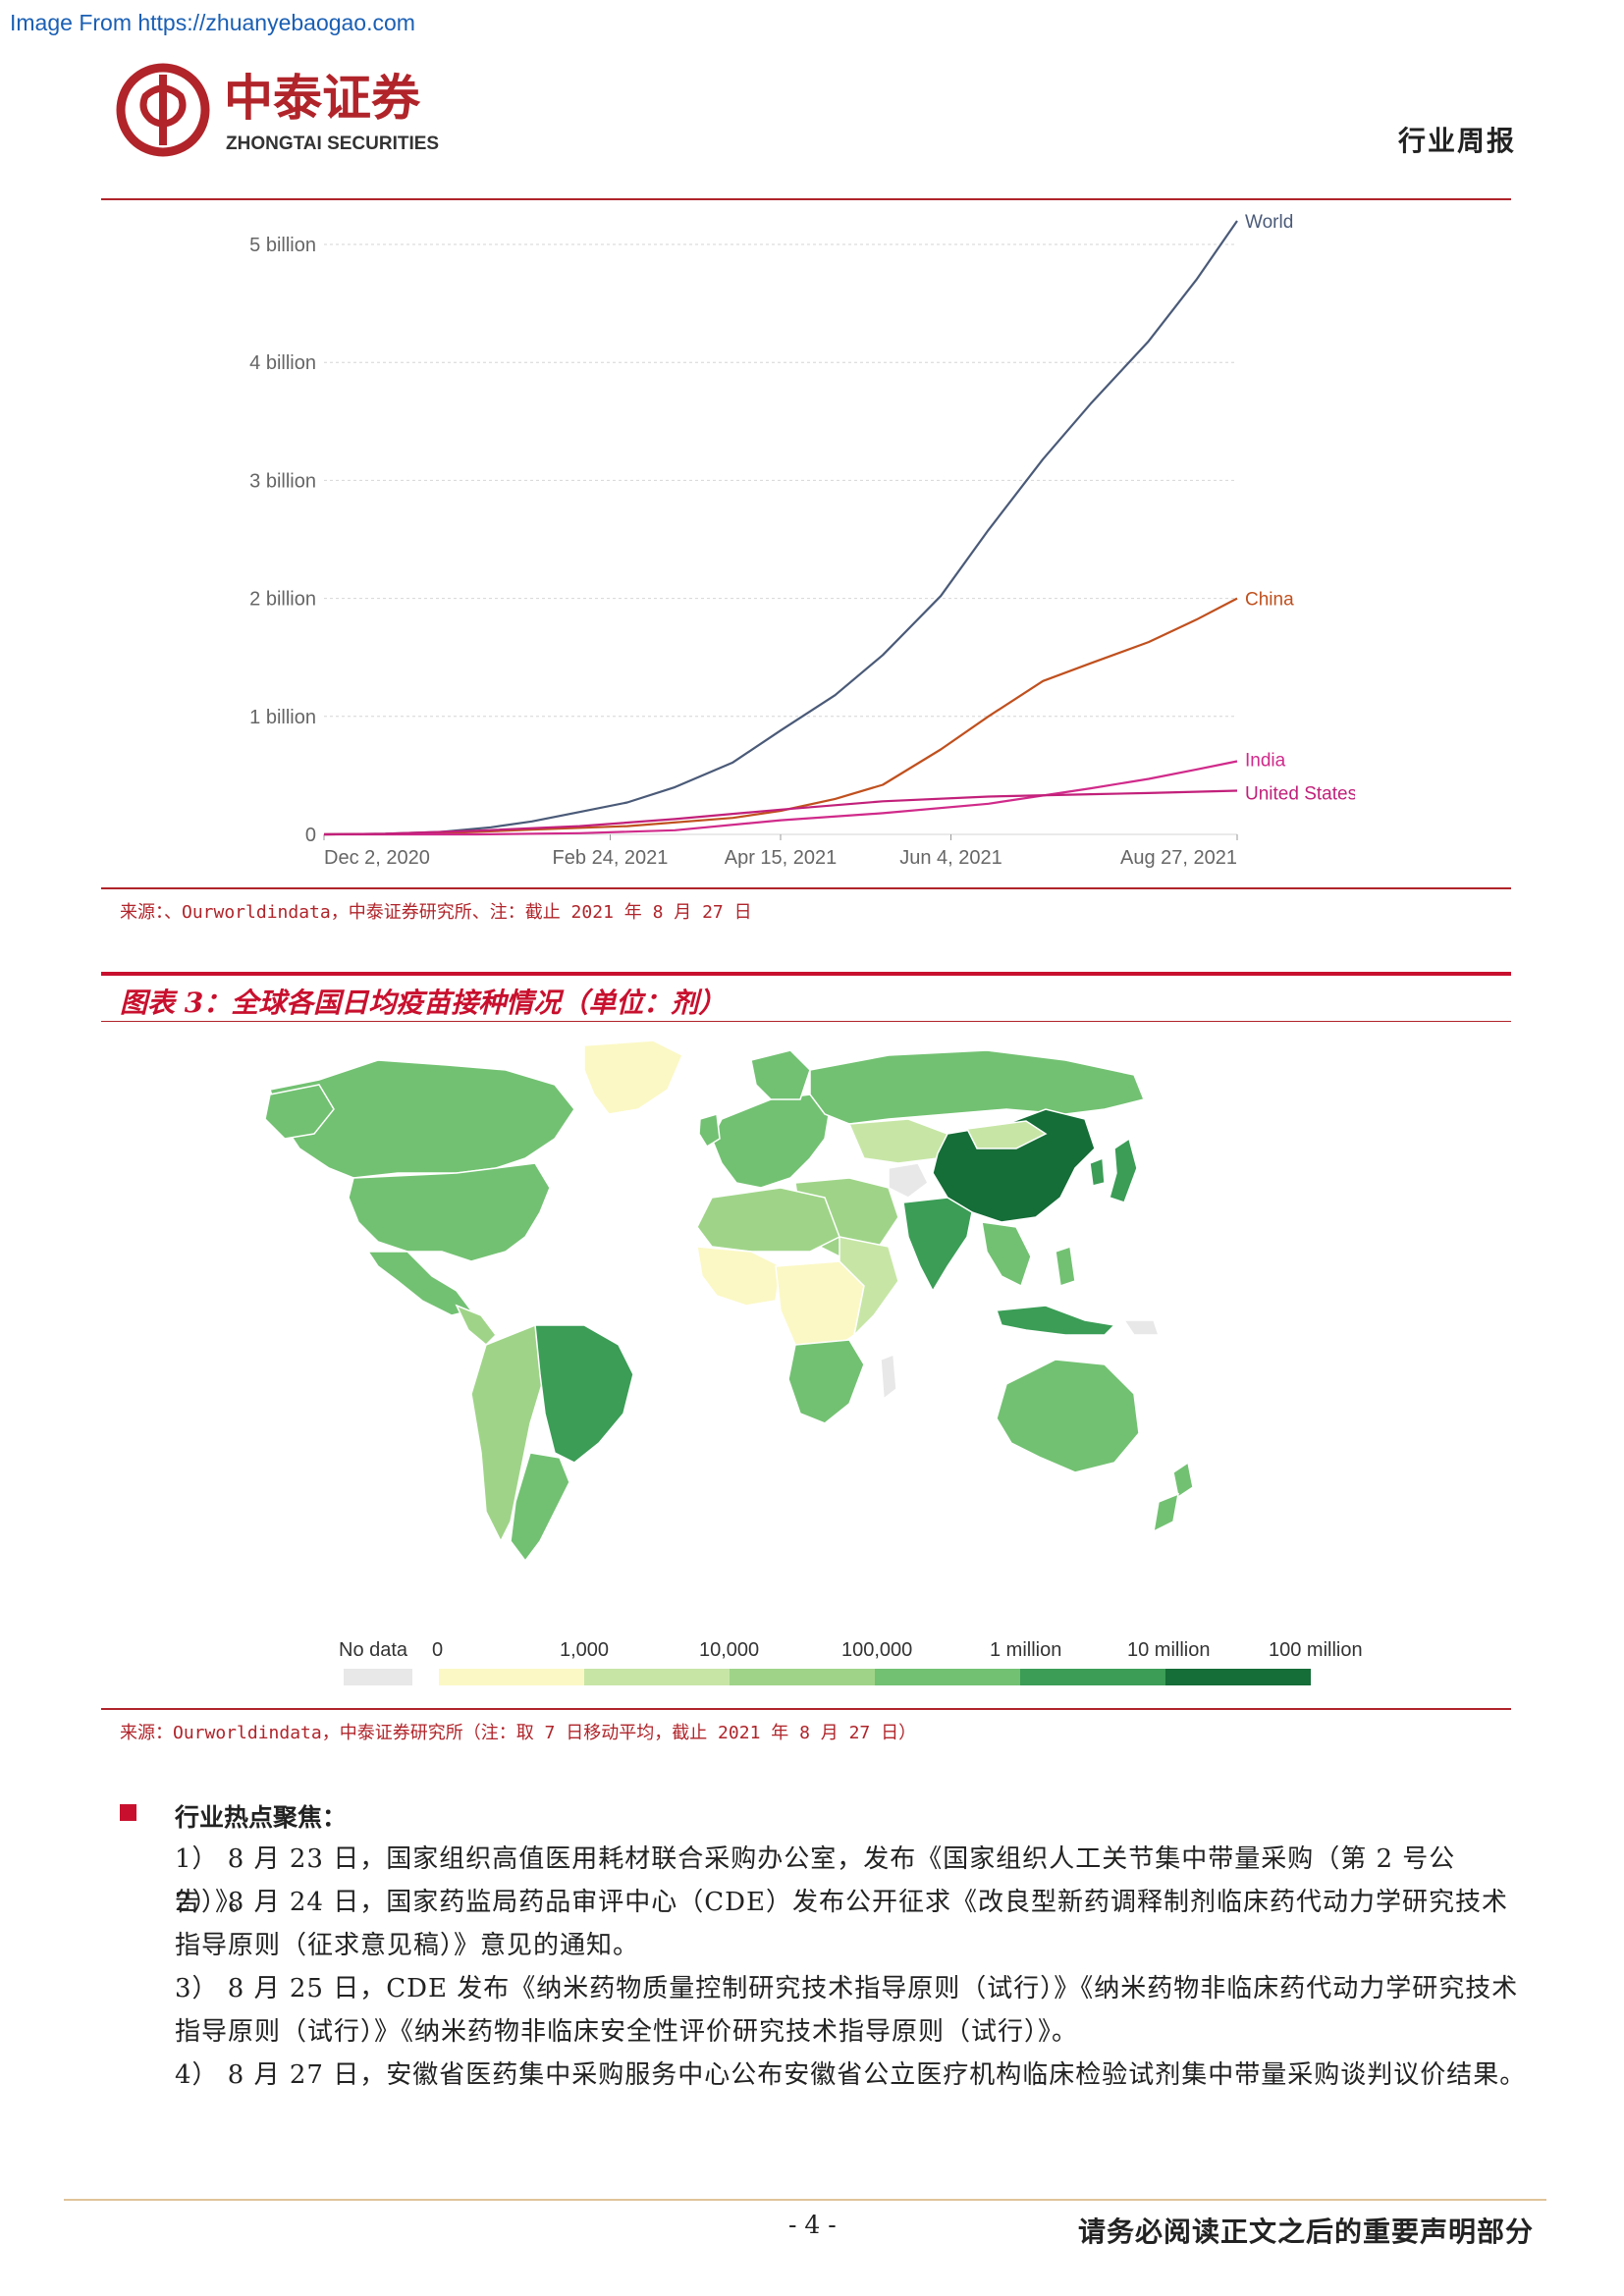 This screenshot has width=1624, height=2296. I want to click on region-scandinavia, so click(780, 1074).